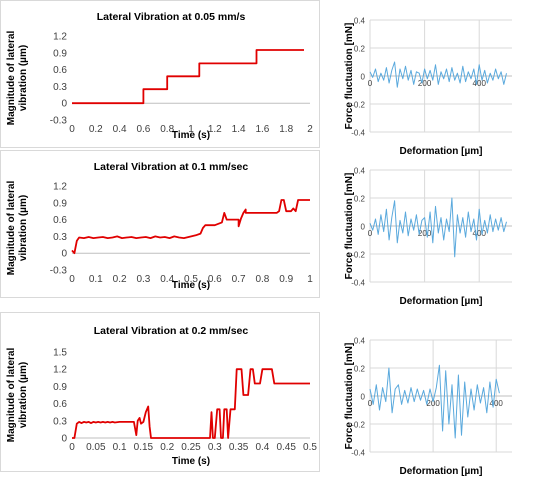 The width and height of the screenshot is (550, 491). What do you see at coordinates (171, 331) in the screenshot?
I see `chart-title: Lateral Vibration at 0.2 mm/sec` at bounding box center [171, 331].